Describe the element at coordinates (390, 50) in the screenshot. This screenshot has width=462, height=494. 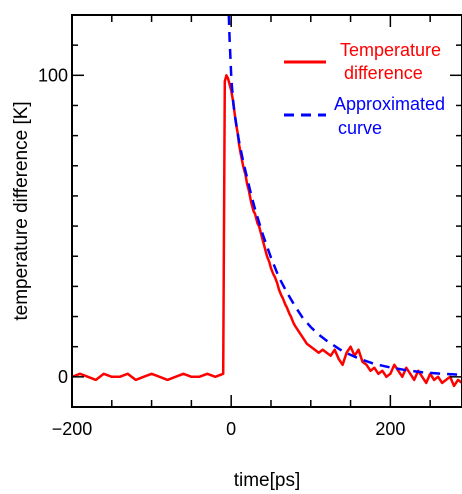
I see `legend-label-temperature-difference-line1: Temperature` at that location.